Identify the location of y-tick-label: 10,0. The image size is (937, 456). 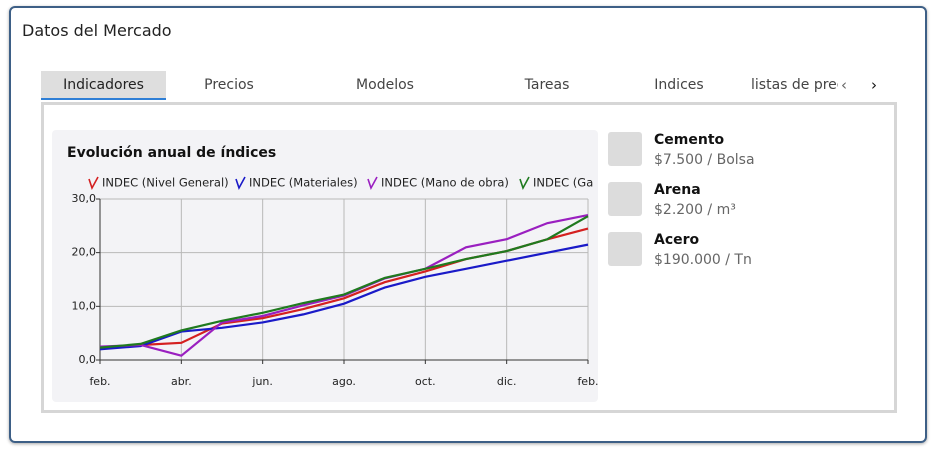
(84, 305).